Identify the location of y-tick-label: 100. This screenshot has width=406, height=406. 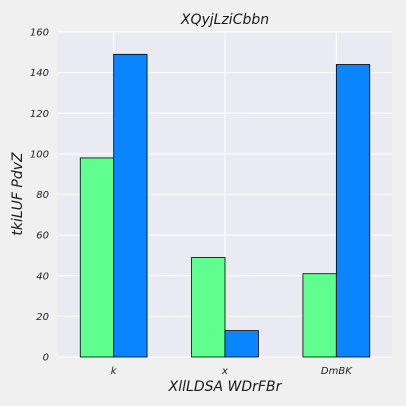
(39, 154).